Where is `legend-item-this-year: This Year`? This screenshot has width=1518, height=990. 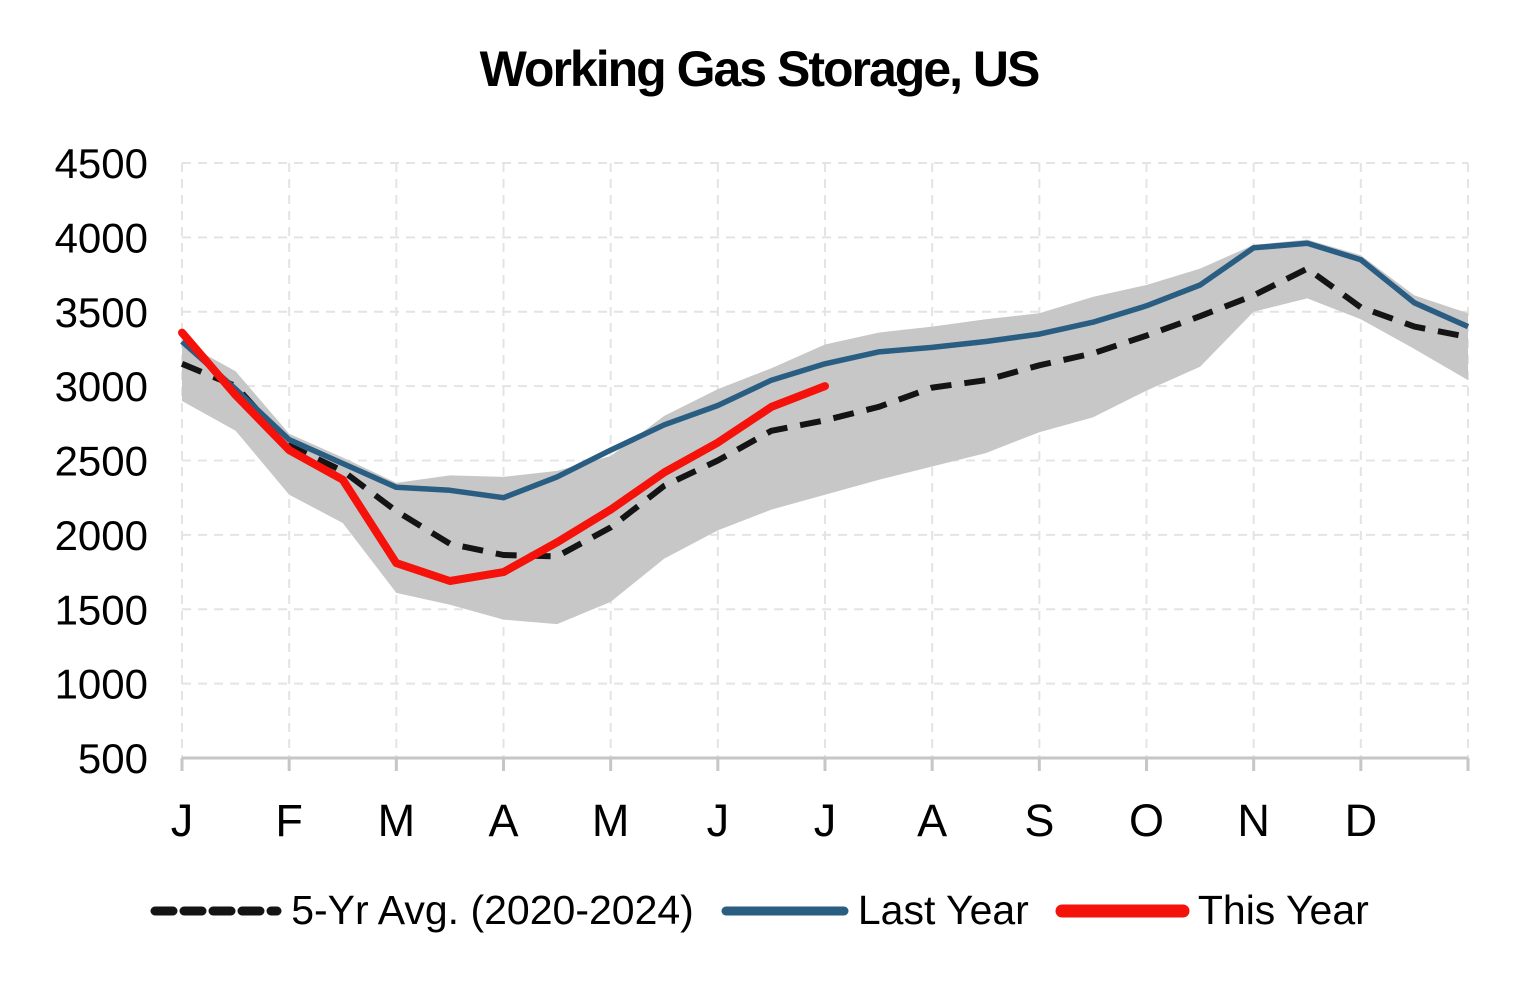 legend-item-this-year: This Year is located at coordinates (1212, 910).